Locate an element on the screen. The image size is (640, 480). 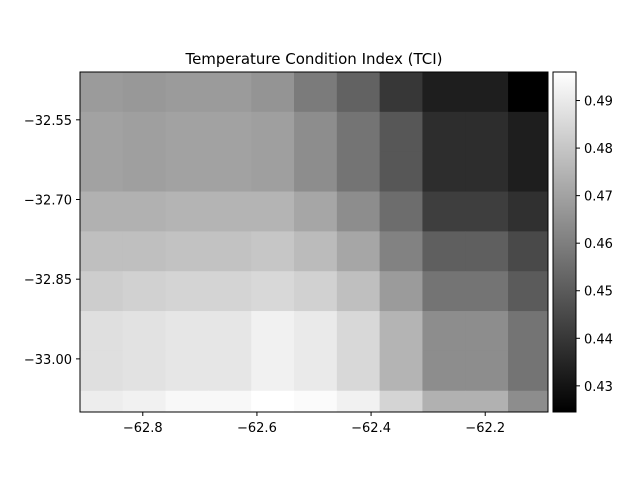
colorbar-tick-label: 0.49 is located at coordinates (598, 102).